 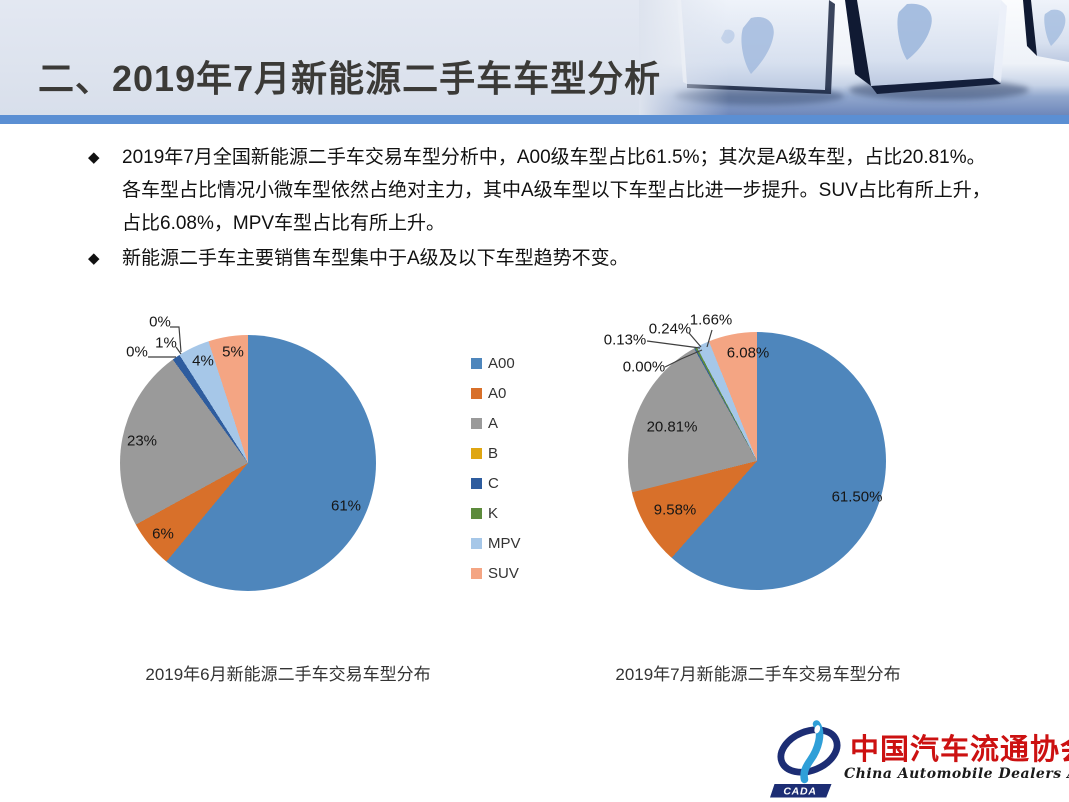 What do you see at coordinates (476, 513) in the screenshot?
I see `legend-swatch-k` at bounding box center [476, 513].